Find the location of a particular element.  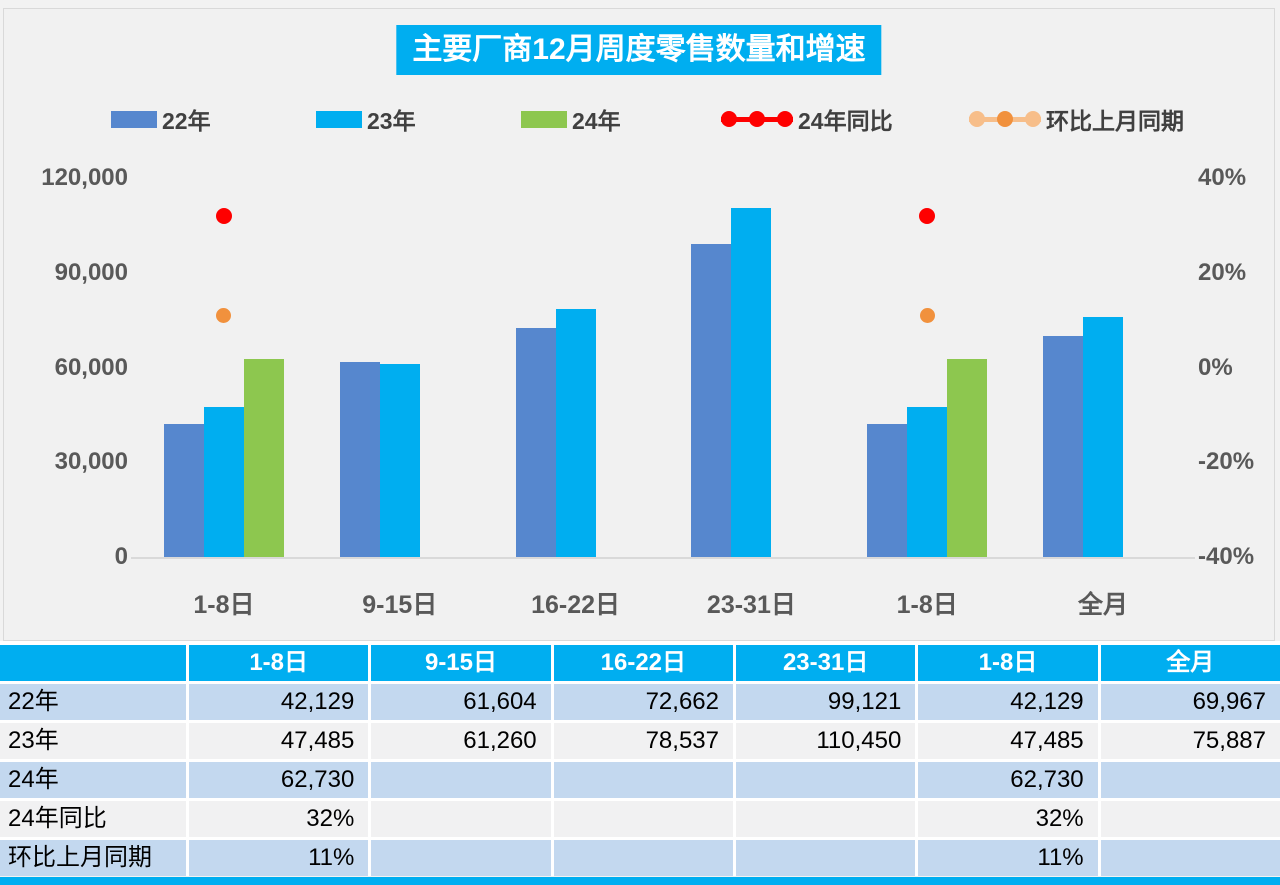

table-header-cell: 9-15日 is located at coordinates (461, 663).